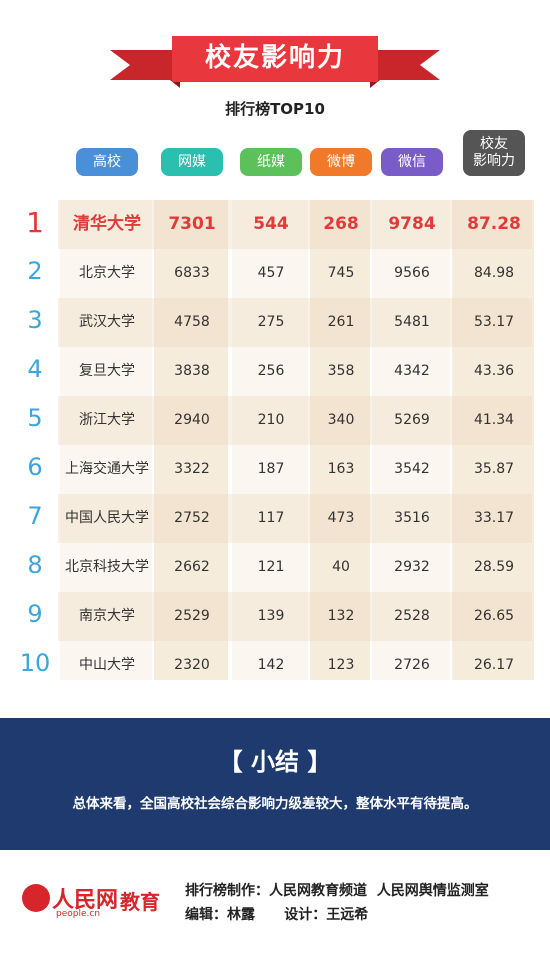  Describe the element at coordinates (78, 914) in the screenshot. I see `logo-sub: people.cn` at that location.